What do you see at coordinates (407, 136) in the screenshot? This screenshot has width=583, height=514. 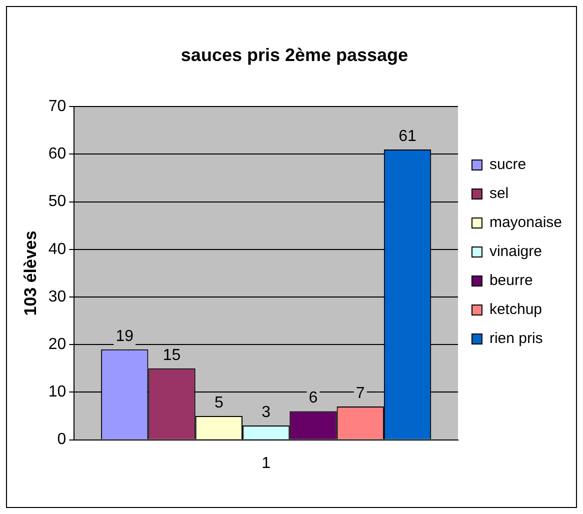 I see `data-label: 61` at bounding box center [407, 136].